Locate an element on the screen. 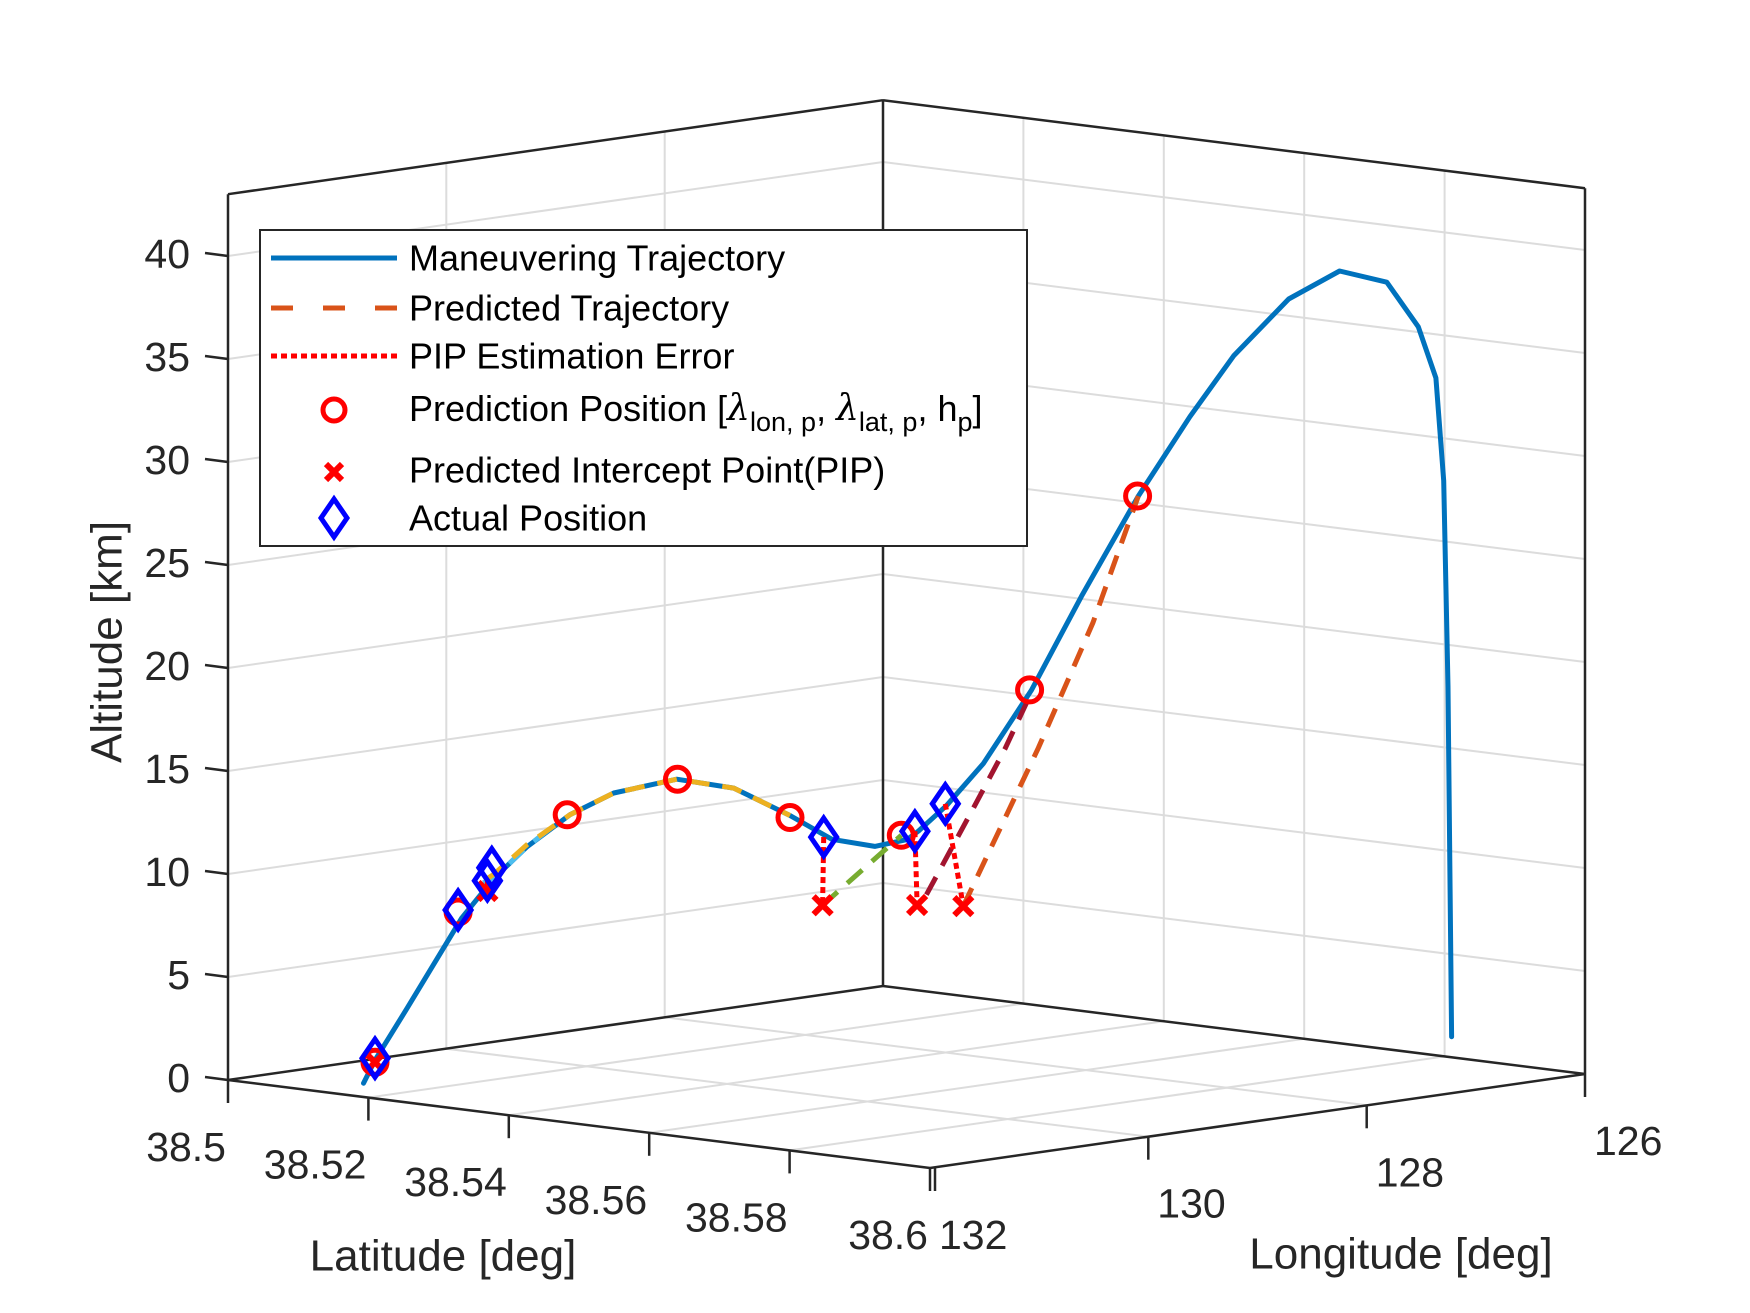  legend-item-predicted-intercept-point: Predicted Intercept Point(PIP) is located at coordinates (604, 470).